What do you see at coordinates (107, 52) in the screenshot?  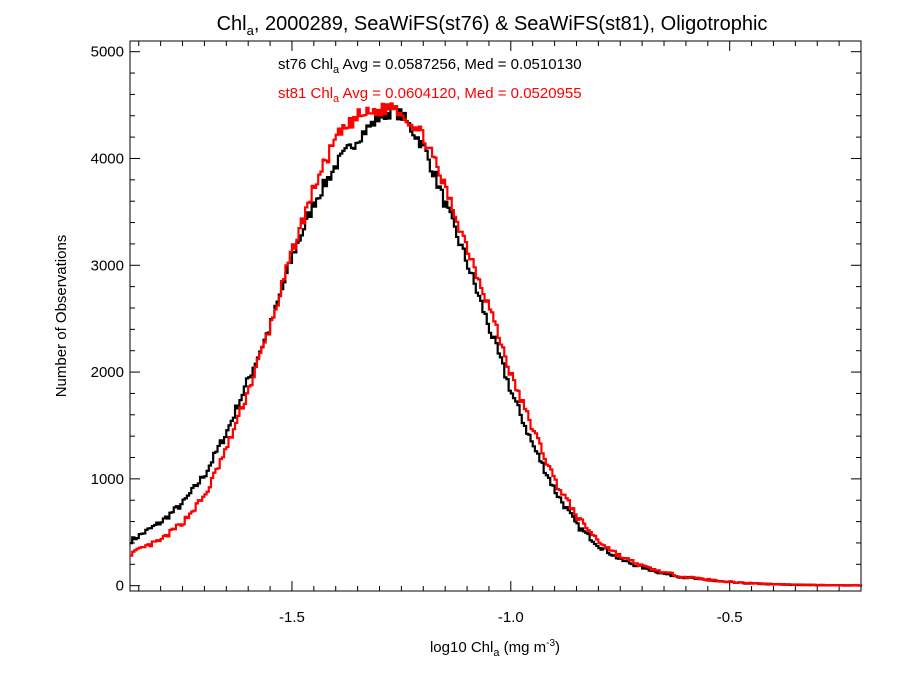 I see `y-tick-label: 5000` at bounding box center [107, 52].